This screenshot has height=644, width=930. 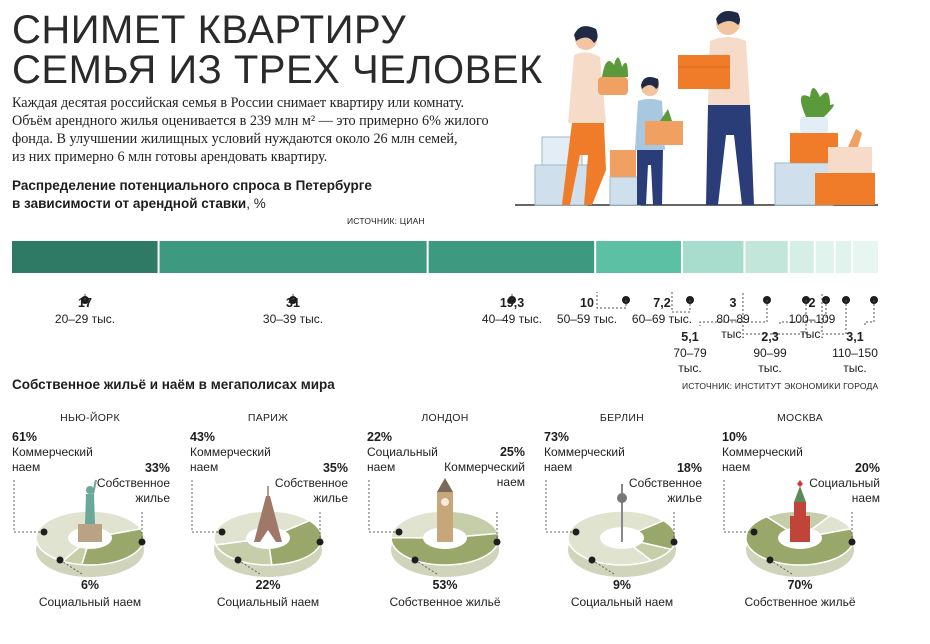 What do you see at coordinates (855, 353) in the screenshot?
I see `demand-range-label: 110–150` at bounding box center [855, 353].